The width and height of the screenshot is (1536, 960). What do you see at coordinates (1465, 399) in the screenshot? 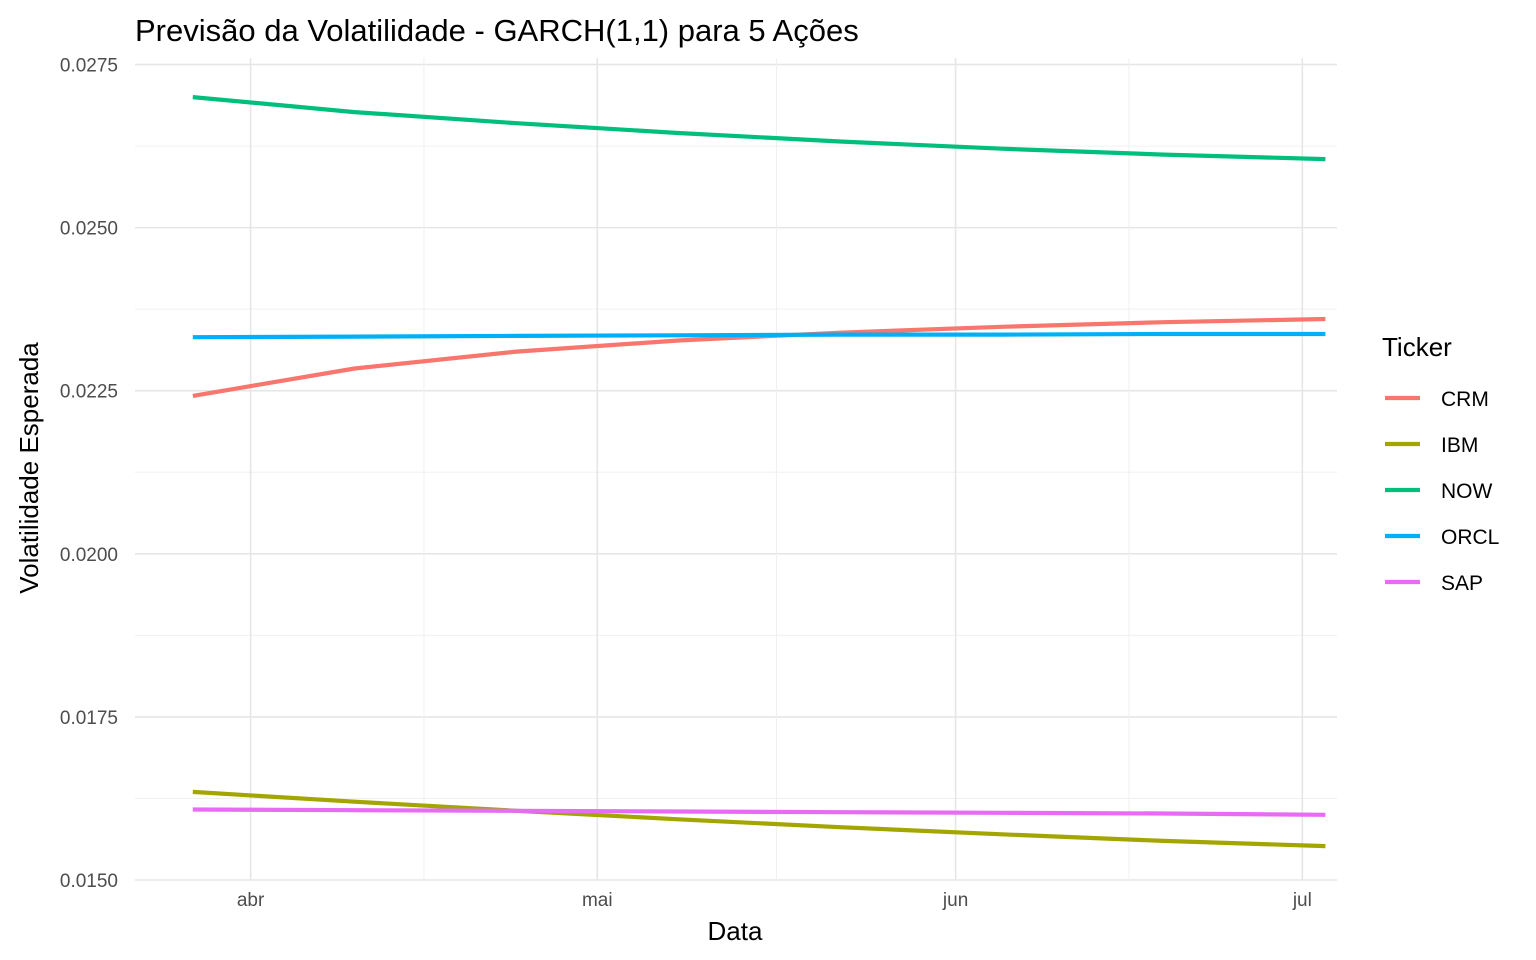
I see `legend-label-crm: CRM` at bounding box center [1465, 399].